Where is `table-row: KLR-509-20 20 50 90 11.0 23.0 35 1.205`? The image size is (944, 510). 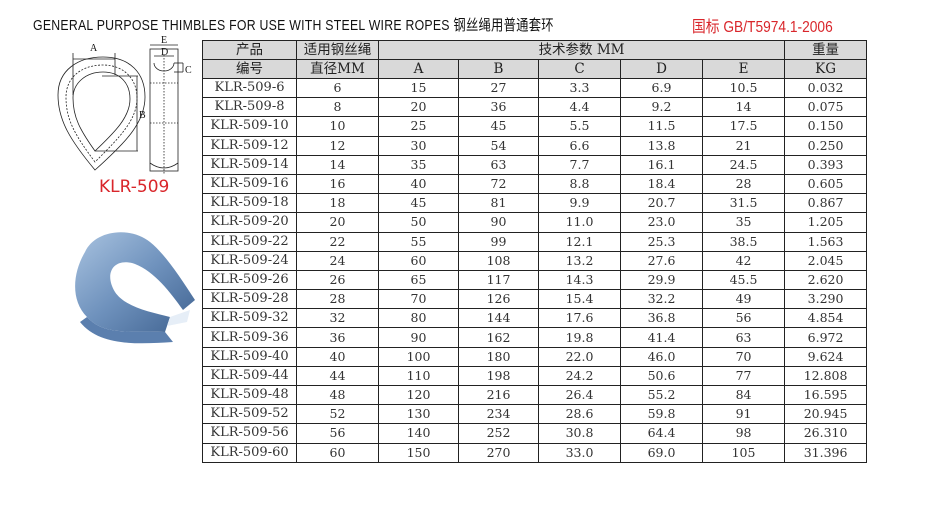
table-row: KLR-509-20 20 50 90 11.0 23.0 35 1.205 is located at coordinates (535, 222).